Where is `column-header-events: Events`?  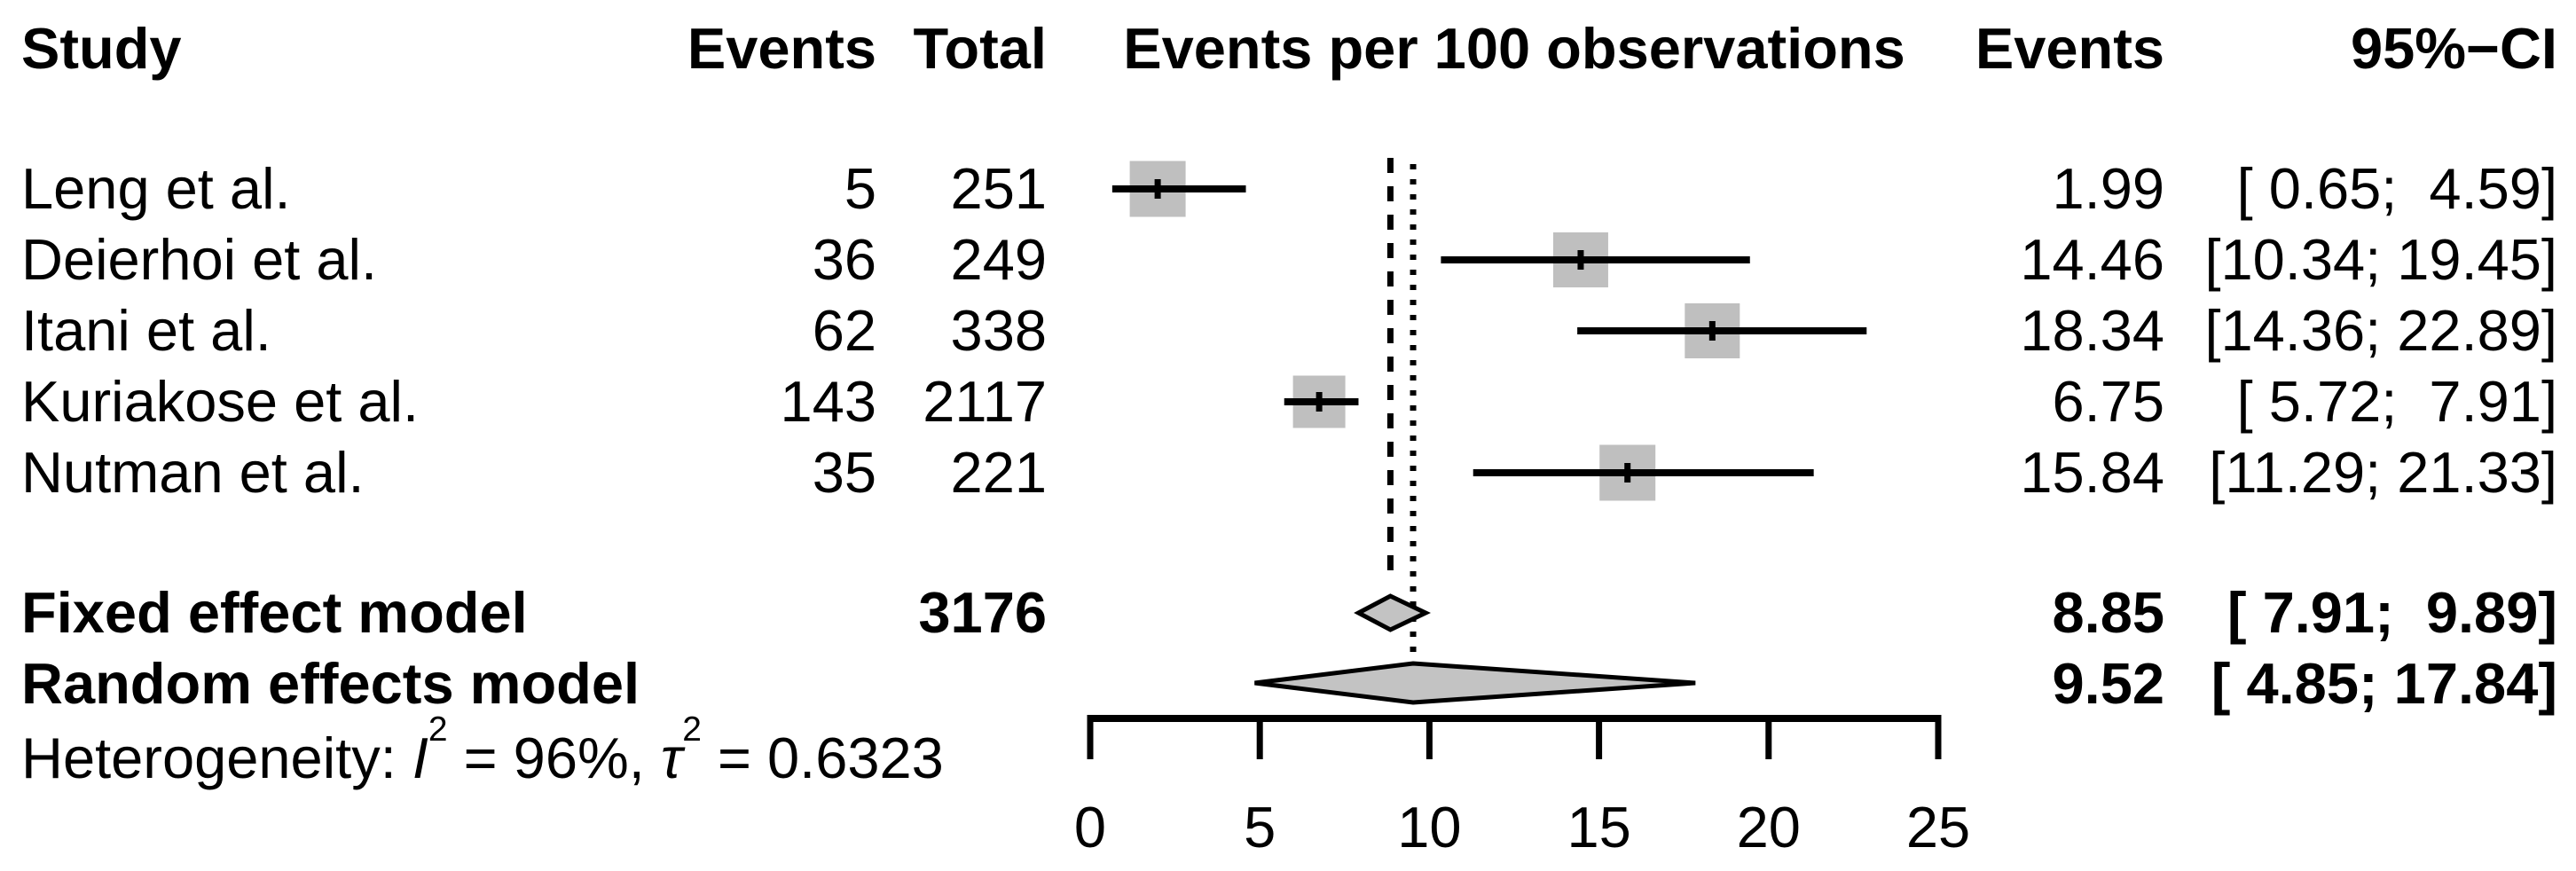 column-header-events: Events is located at coordinates (781, 49).